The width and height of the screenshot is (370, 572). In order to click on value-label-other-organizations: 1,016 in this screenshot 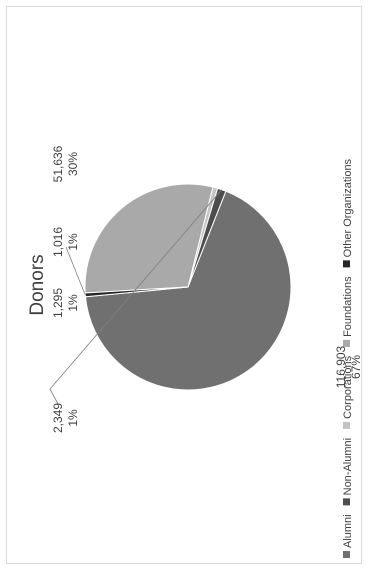, I will do `click(58, 242)`.